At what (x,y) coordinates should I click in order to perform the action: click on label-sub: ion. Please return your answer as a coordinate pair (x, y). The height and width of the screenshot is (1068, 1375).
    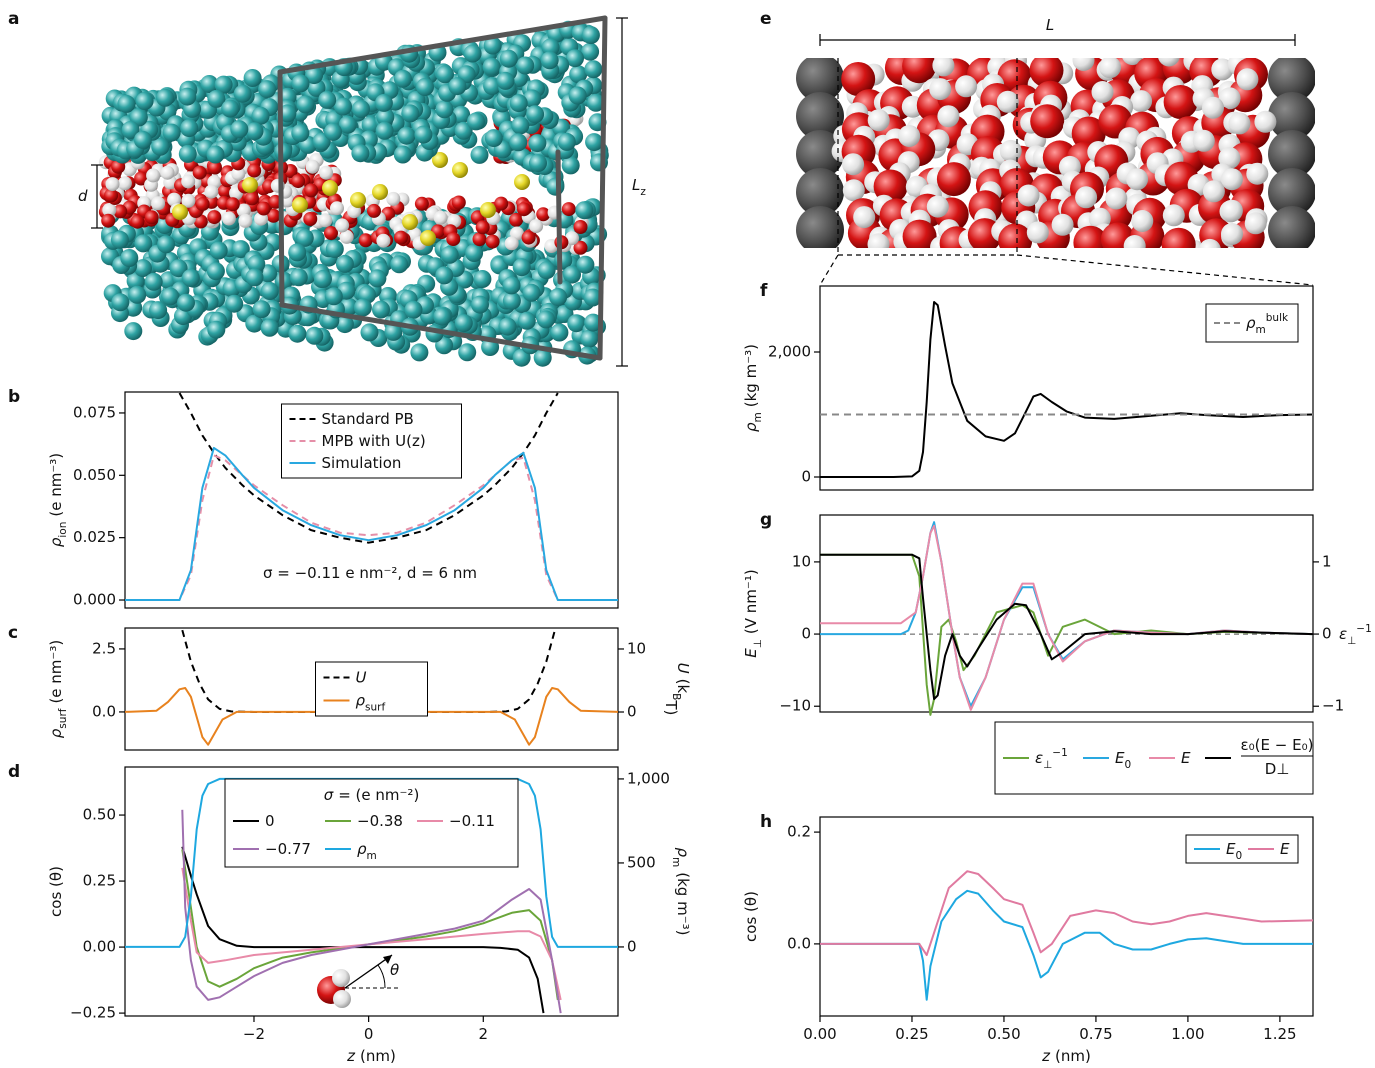
    Looking at the image, I should click on (63, 530).